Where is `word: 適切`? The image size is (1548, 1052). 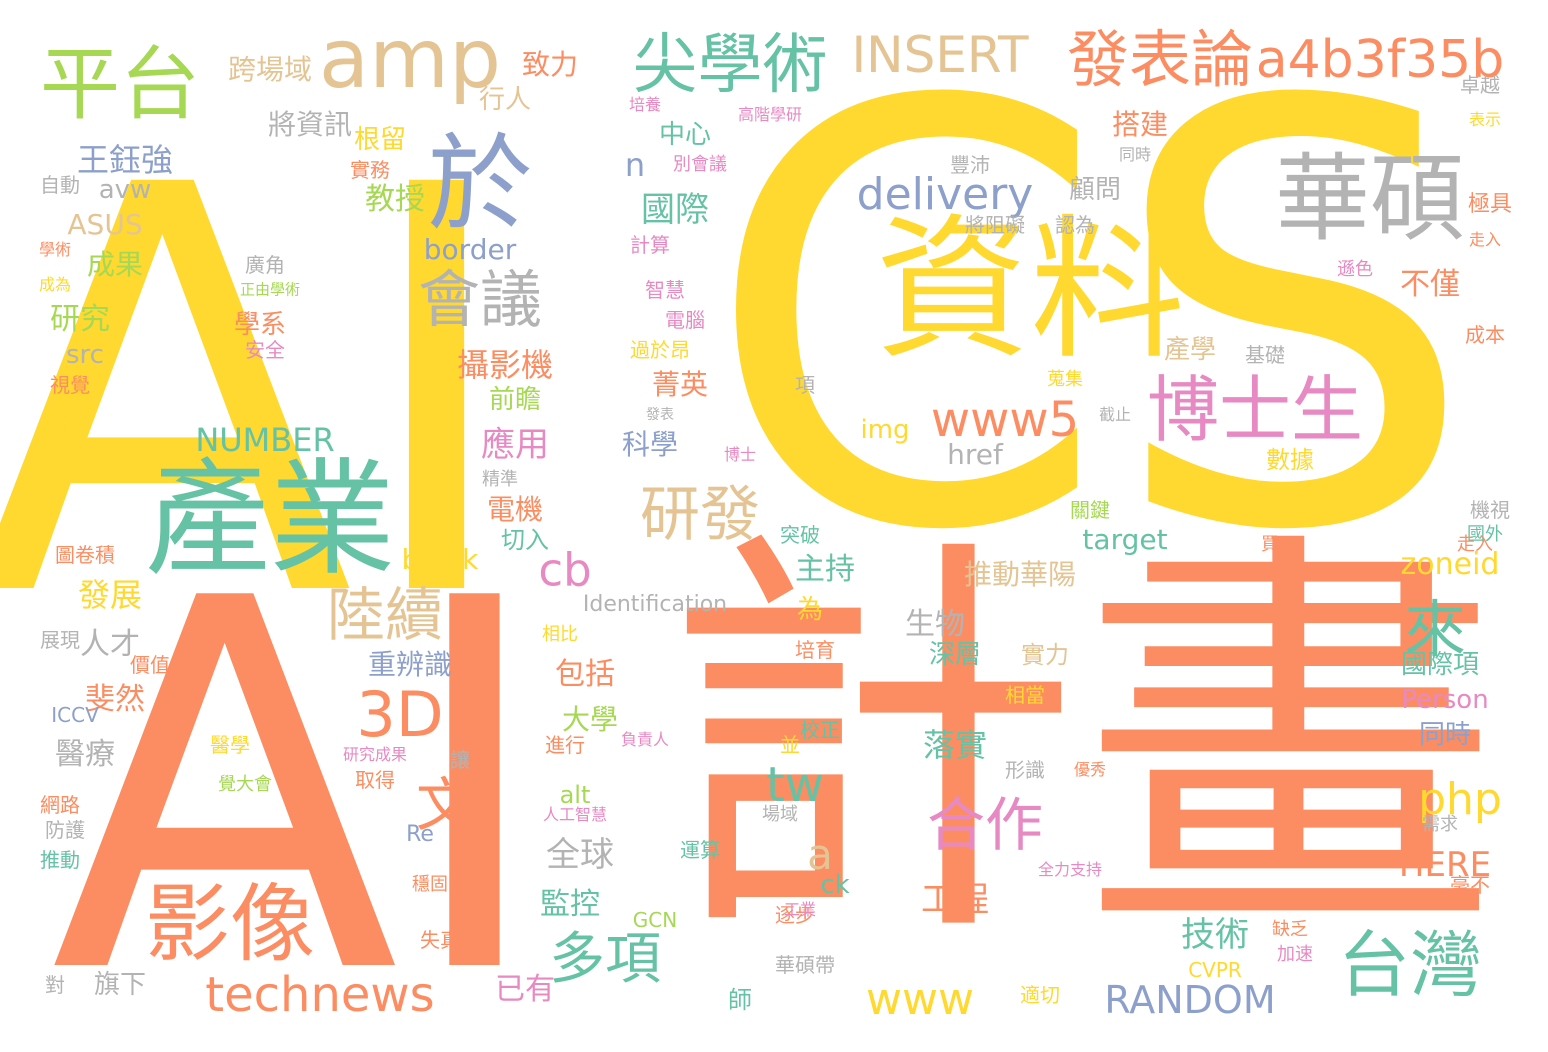
word: 適切 is located at coordinates (1040, 995).